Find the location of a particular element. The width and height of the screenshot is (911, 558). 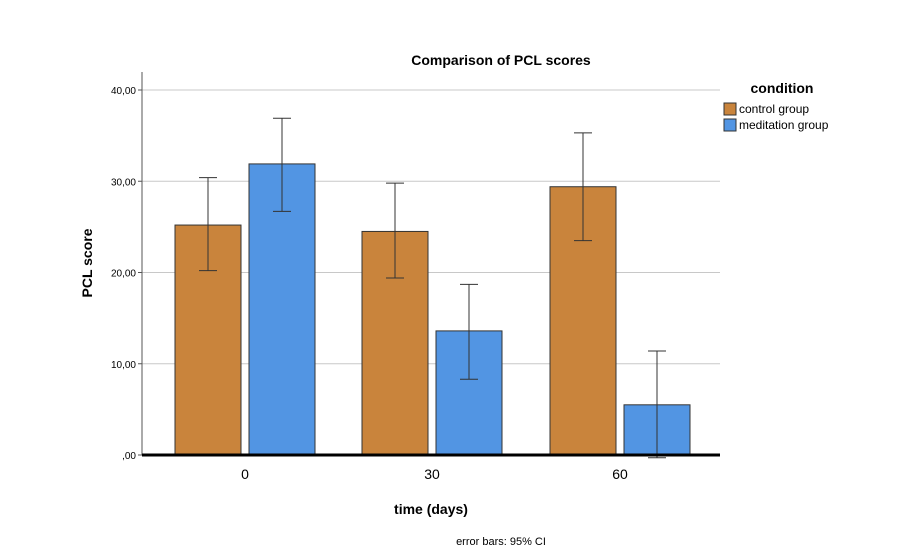

legend-label: control group is located at coordinates (774, 109).